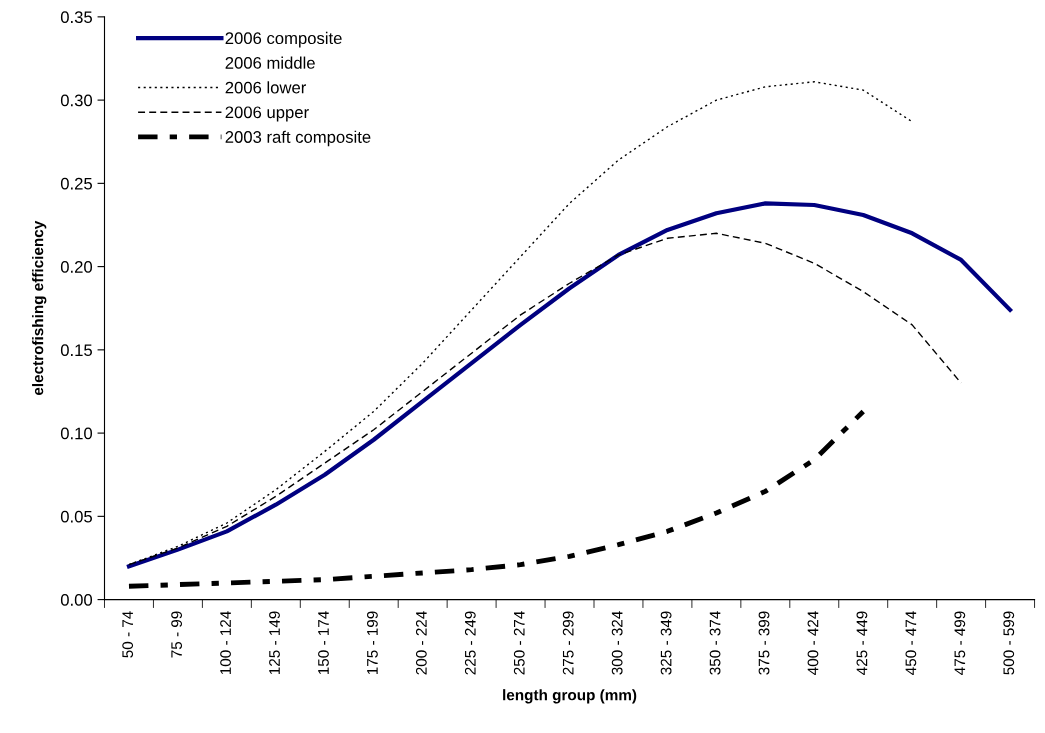  I want to click on x-tick-label: 275 - 299, so click(568, 643).